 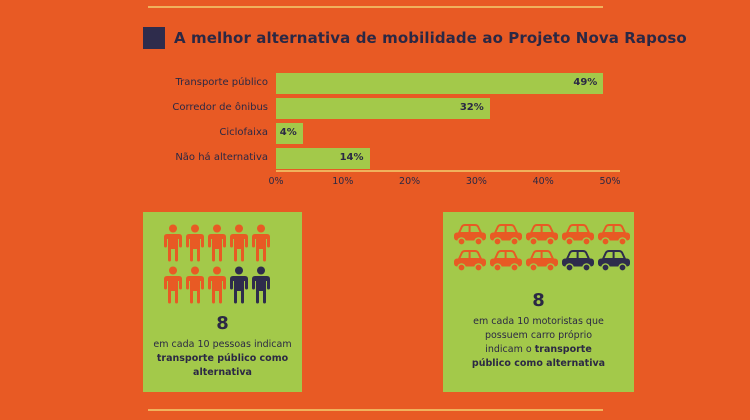 I want to click on cars-stat-line3-prefix: indicam o, so click(x=508, y=349).